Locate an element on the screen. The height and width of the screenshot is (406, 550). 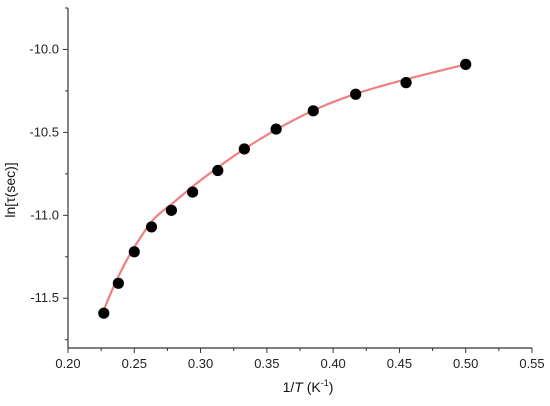
x-axis-label-prefix: 1/ is located at coordinates (289, 387).